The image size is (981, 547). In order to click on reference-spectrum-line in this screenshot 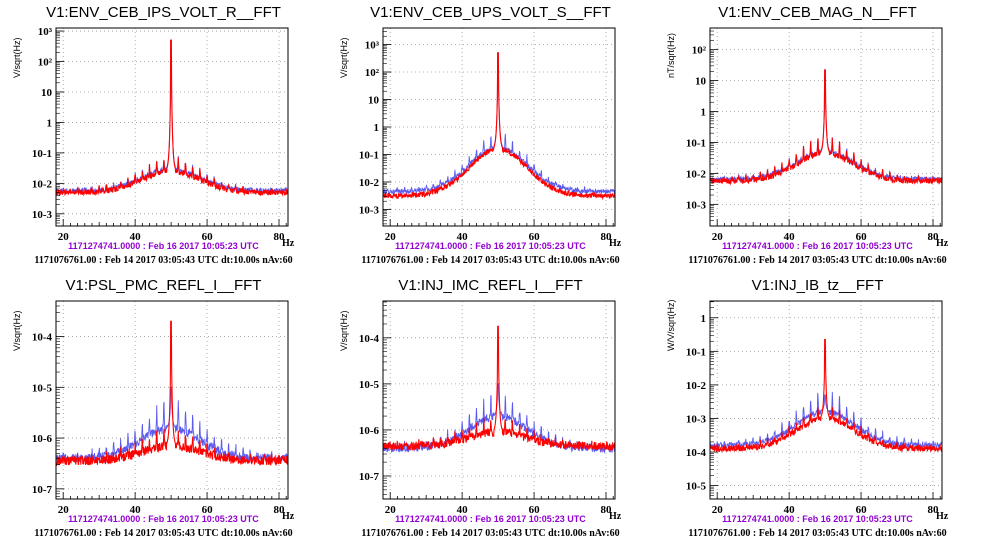, I will do `click(826, 420)`.